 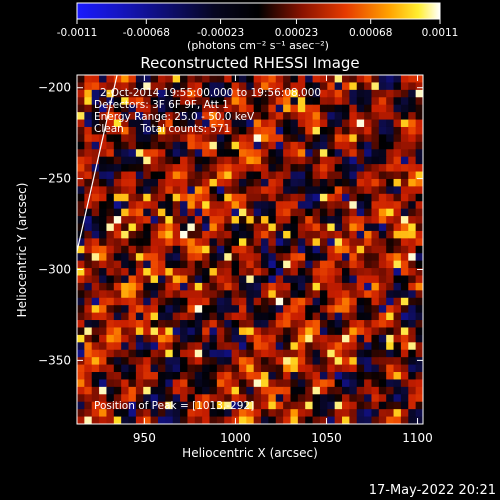 What do you see at coordinates (370, 33) in the screenshot?
I see `colorbar-tick-label: 0.00068` at bounding box center [370, 33].